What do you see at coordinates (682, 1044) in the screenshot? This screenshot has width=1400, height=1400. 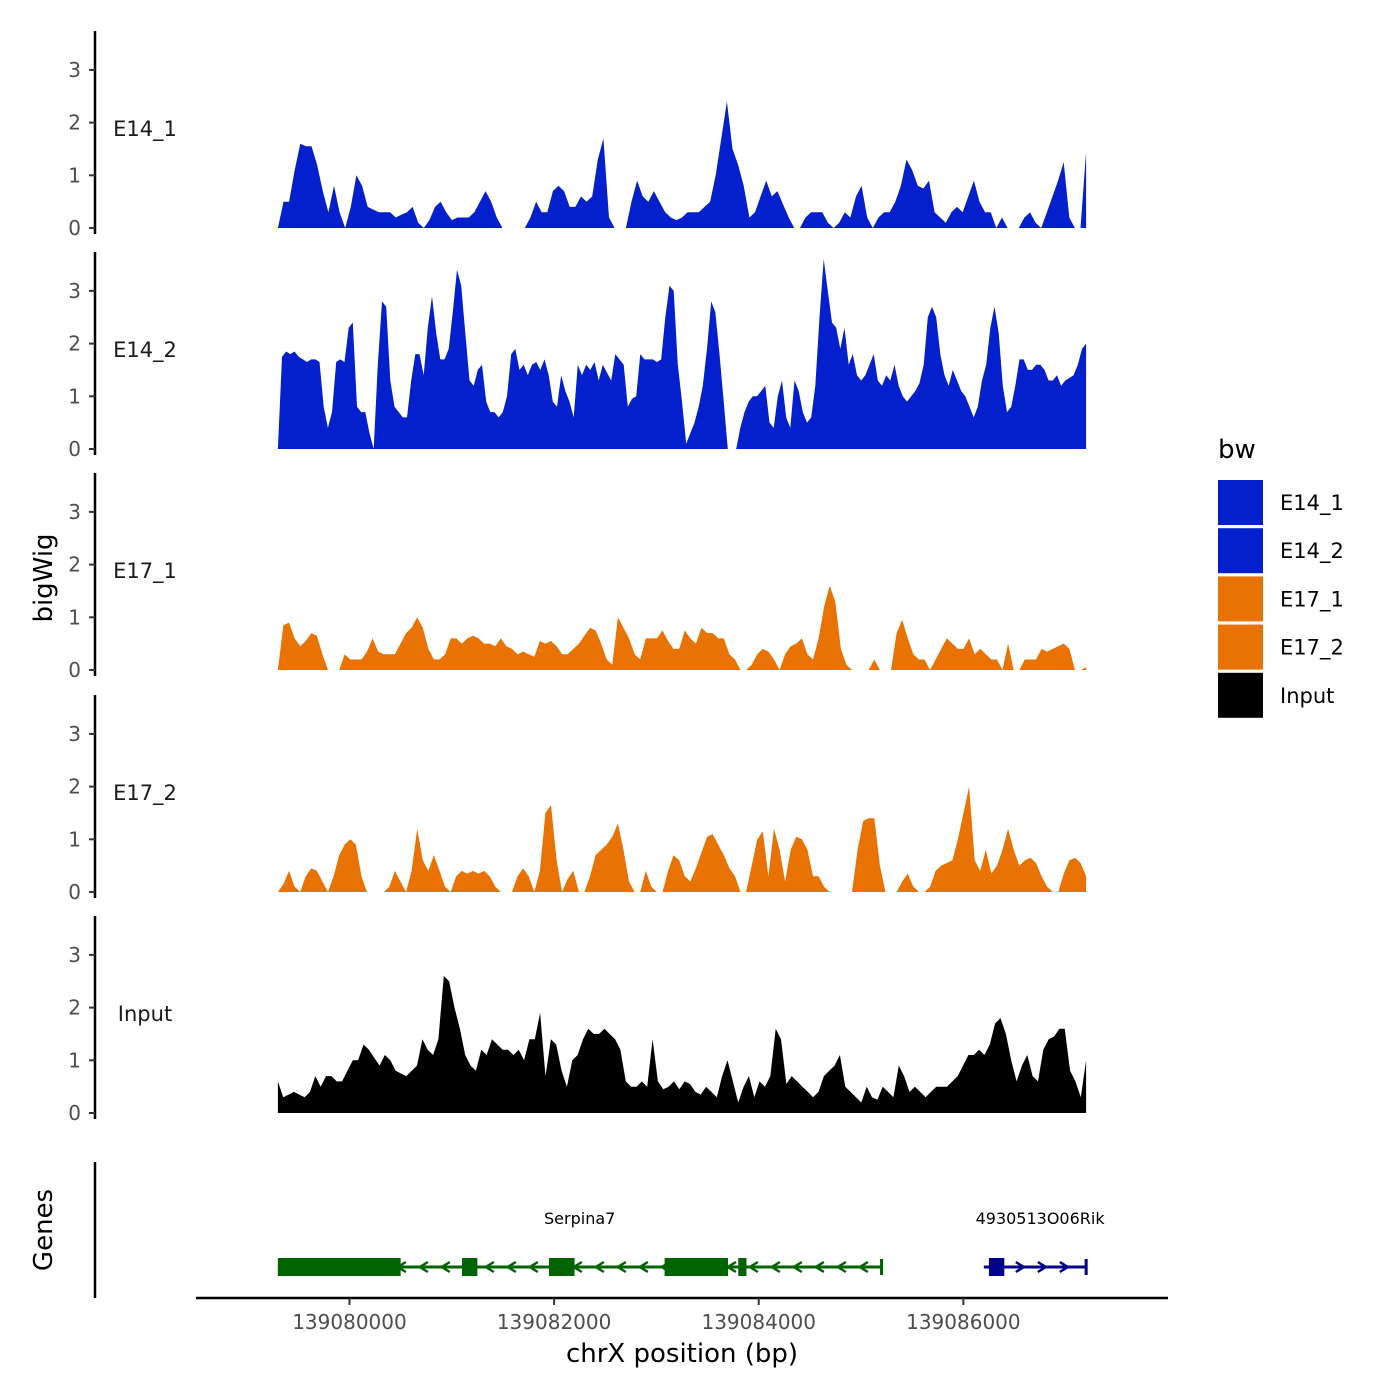 I see `coverage-area-Input` at bounding box center [682, 1044].